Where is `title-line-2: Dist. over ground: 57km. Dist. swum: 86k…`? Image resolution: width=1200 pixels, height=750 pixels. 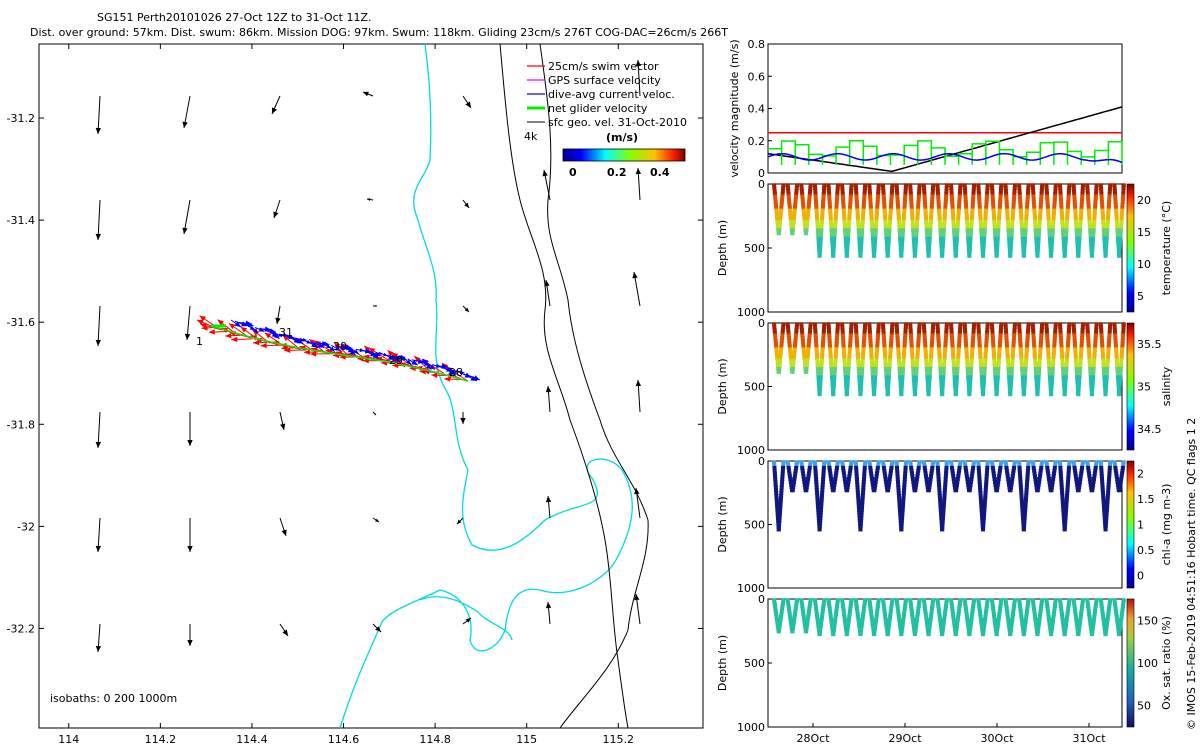 title-line-2: Dist. over ground: 57km. Dist. swum: 86k… is located at coordinates (379, 32).